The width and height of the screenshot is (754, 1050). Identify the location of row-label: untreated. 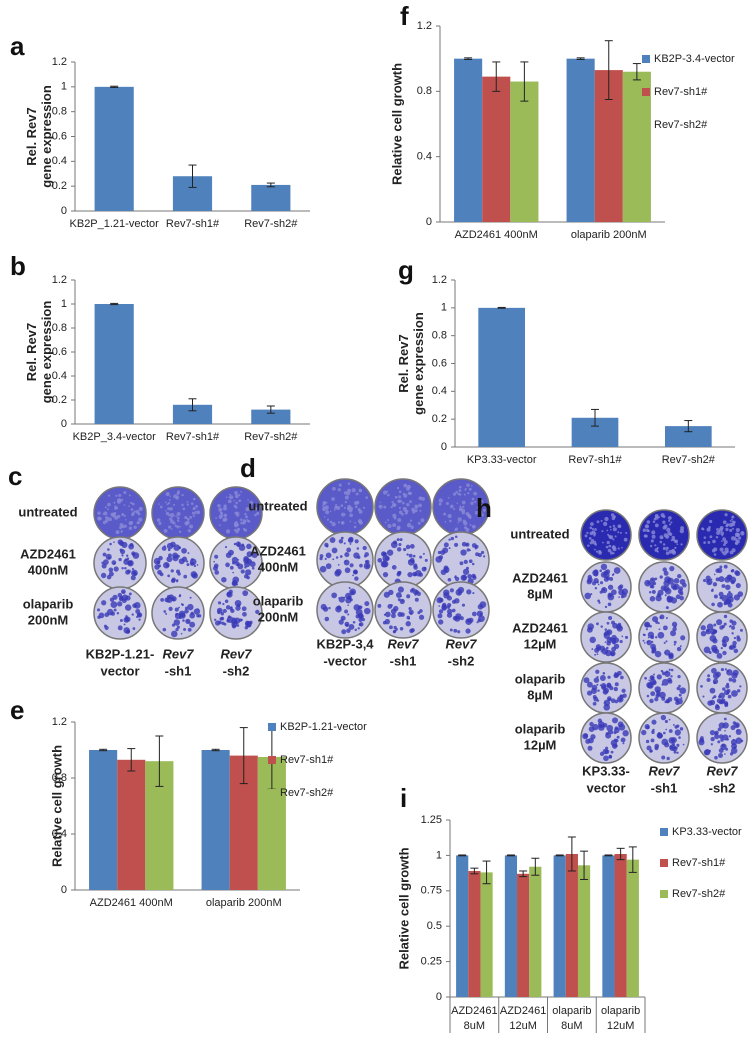
(539, 533).